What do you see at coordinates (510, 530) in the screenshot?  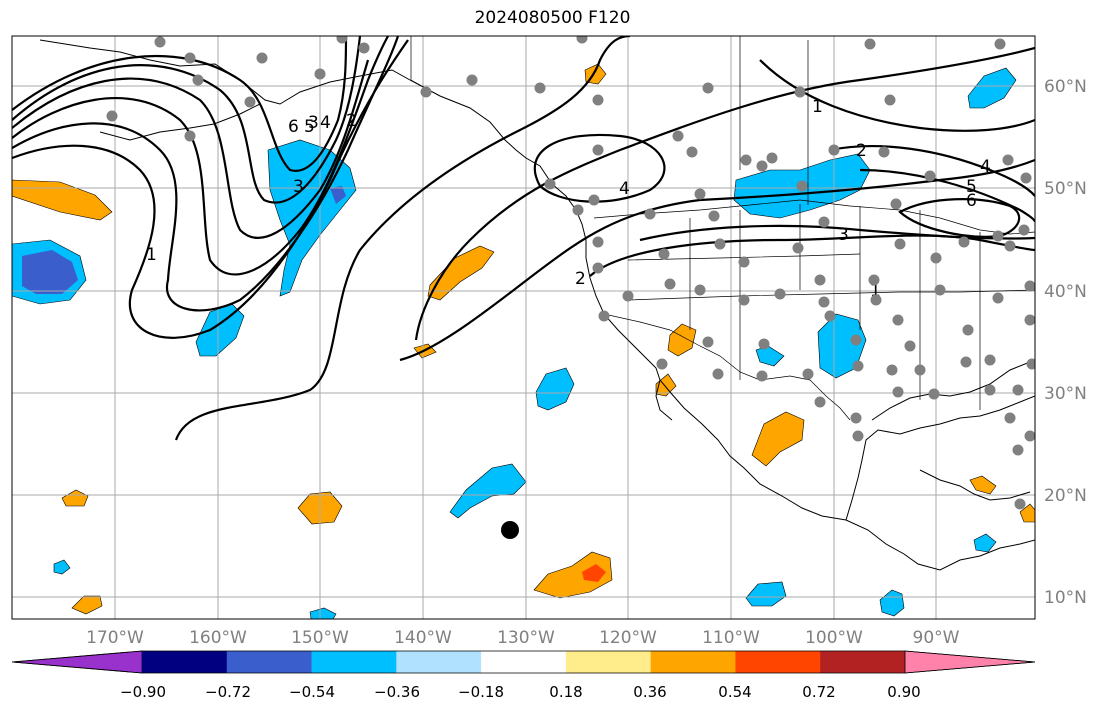 I see `storm-center-marker` at bounding box center [510, 530].